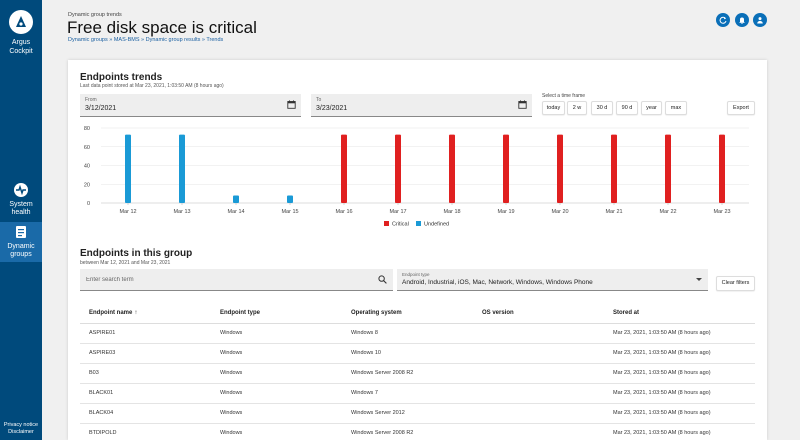 The image size is (800, 440). I want to click on timeframe-today-button: today, so click(553, 108).